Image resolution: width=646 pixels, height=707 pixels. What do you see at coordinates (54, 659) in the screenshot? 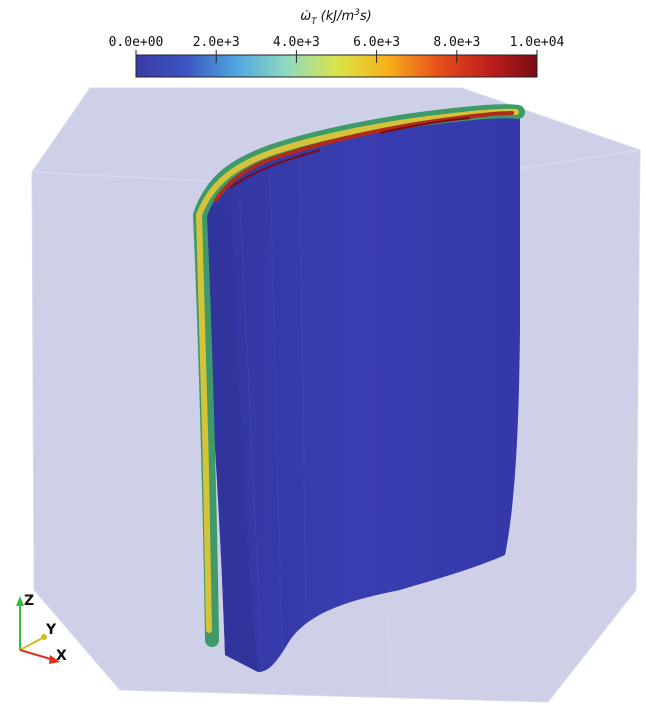
I see `x-arrow` at bounding box center [54, 659].